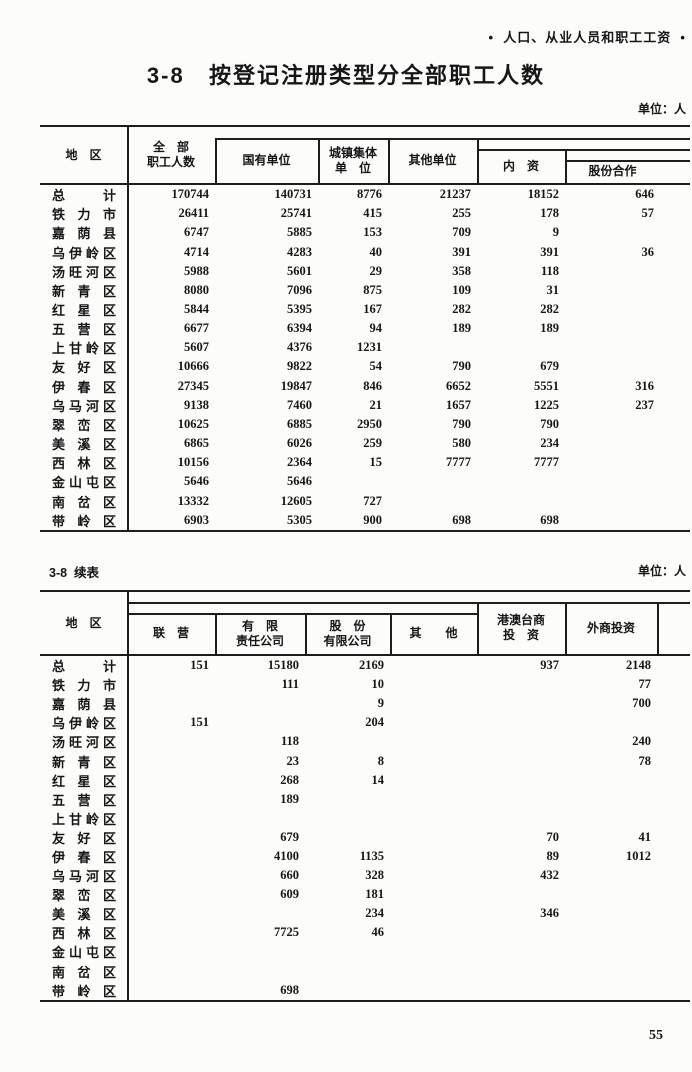 This screenshot has height=1072, width=692. I want to click on value-cell: 4376, so click(299, 347).